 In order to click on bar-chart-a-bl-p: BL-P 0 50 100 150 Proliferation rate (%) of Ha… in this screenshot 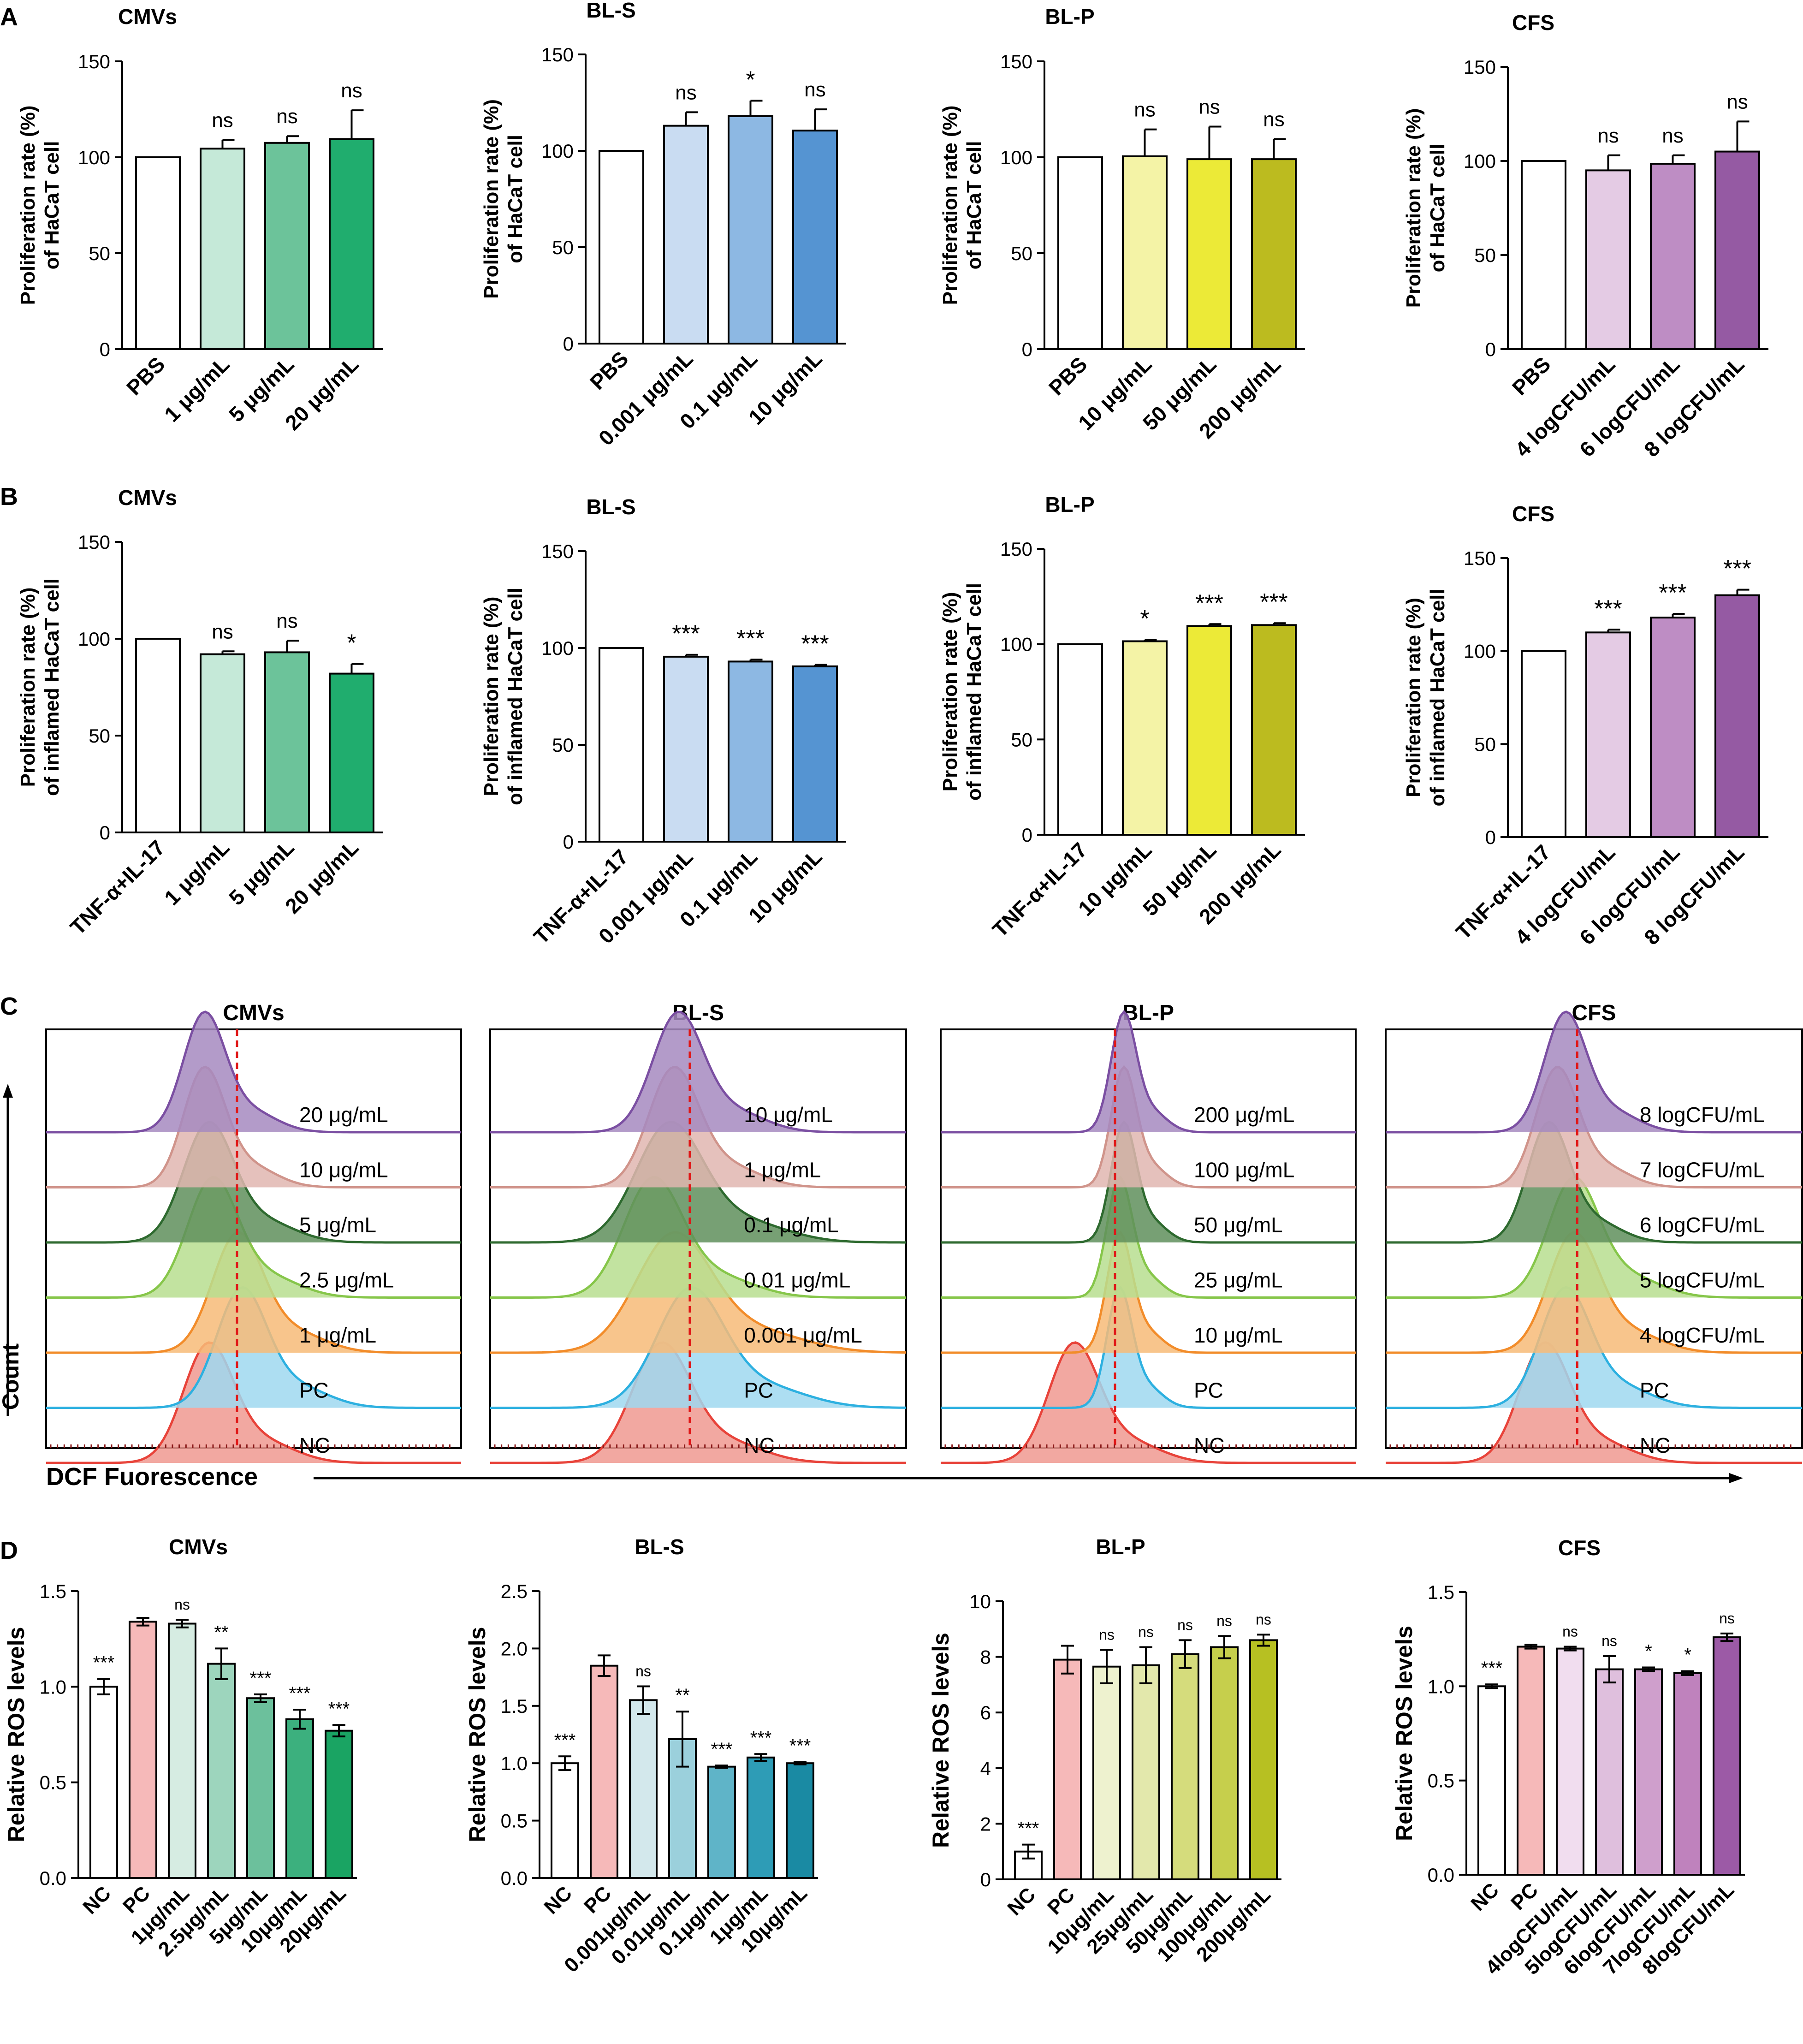, I will do `click(1122, 224)`.